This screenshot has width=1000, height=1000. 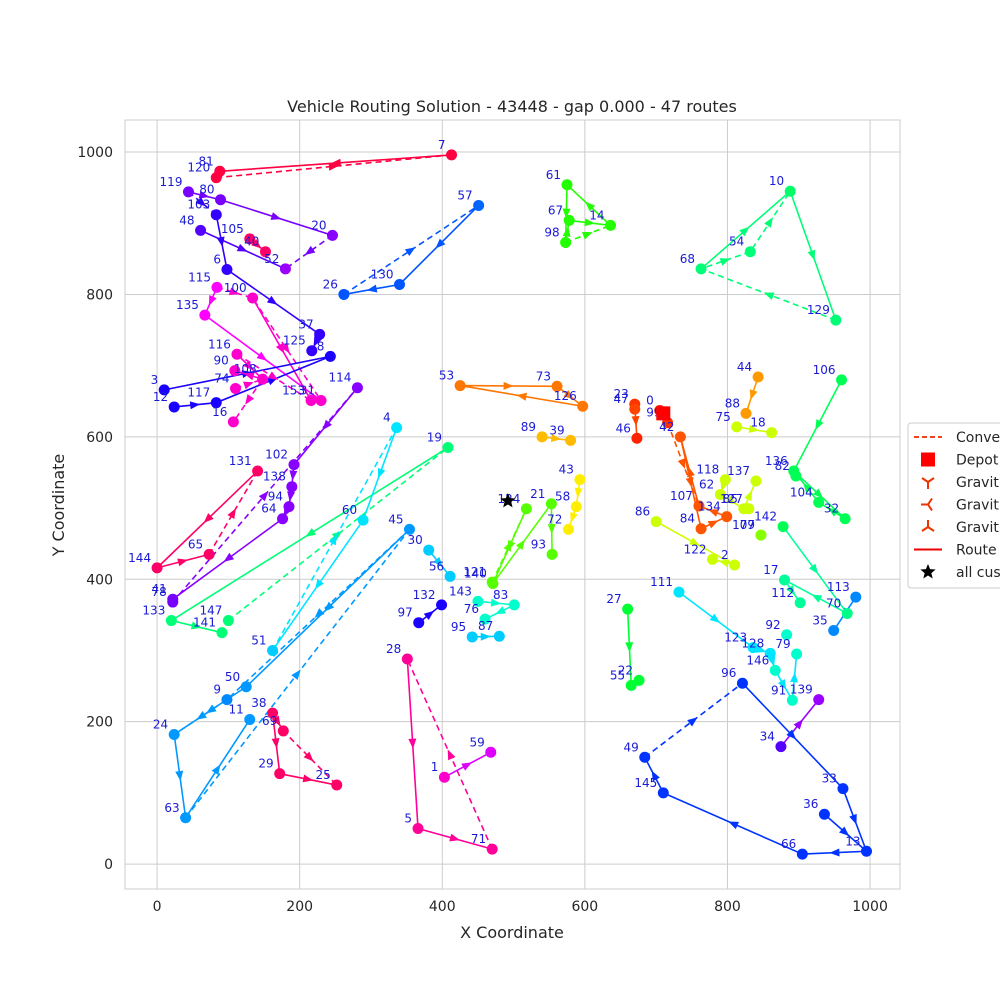 What do you see at coordinates (661, 582) in the screenshot?
I see `node-label: 111` at bounding box center [661, 582].